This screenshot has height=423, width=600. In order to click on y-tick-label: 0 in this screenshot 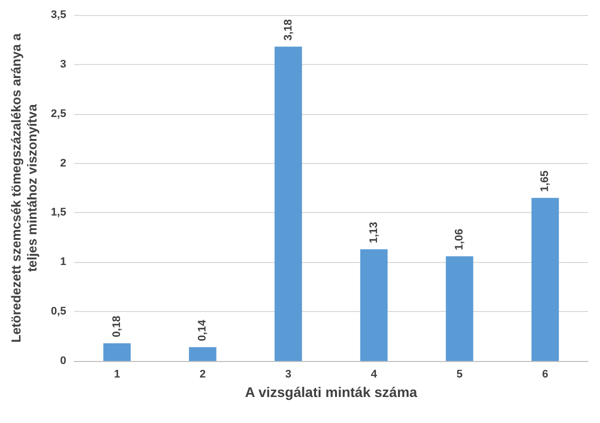, I will do `click(63, 361)`.